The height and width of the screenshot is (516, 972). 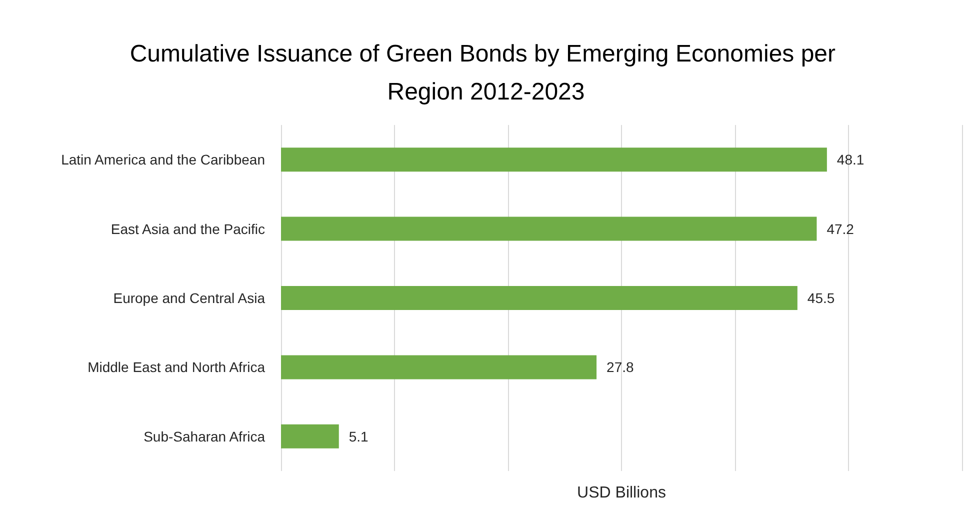 I want to click on data-label: 27.8, so click(x=620, y=367).